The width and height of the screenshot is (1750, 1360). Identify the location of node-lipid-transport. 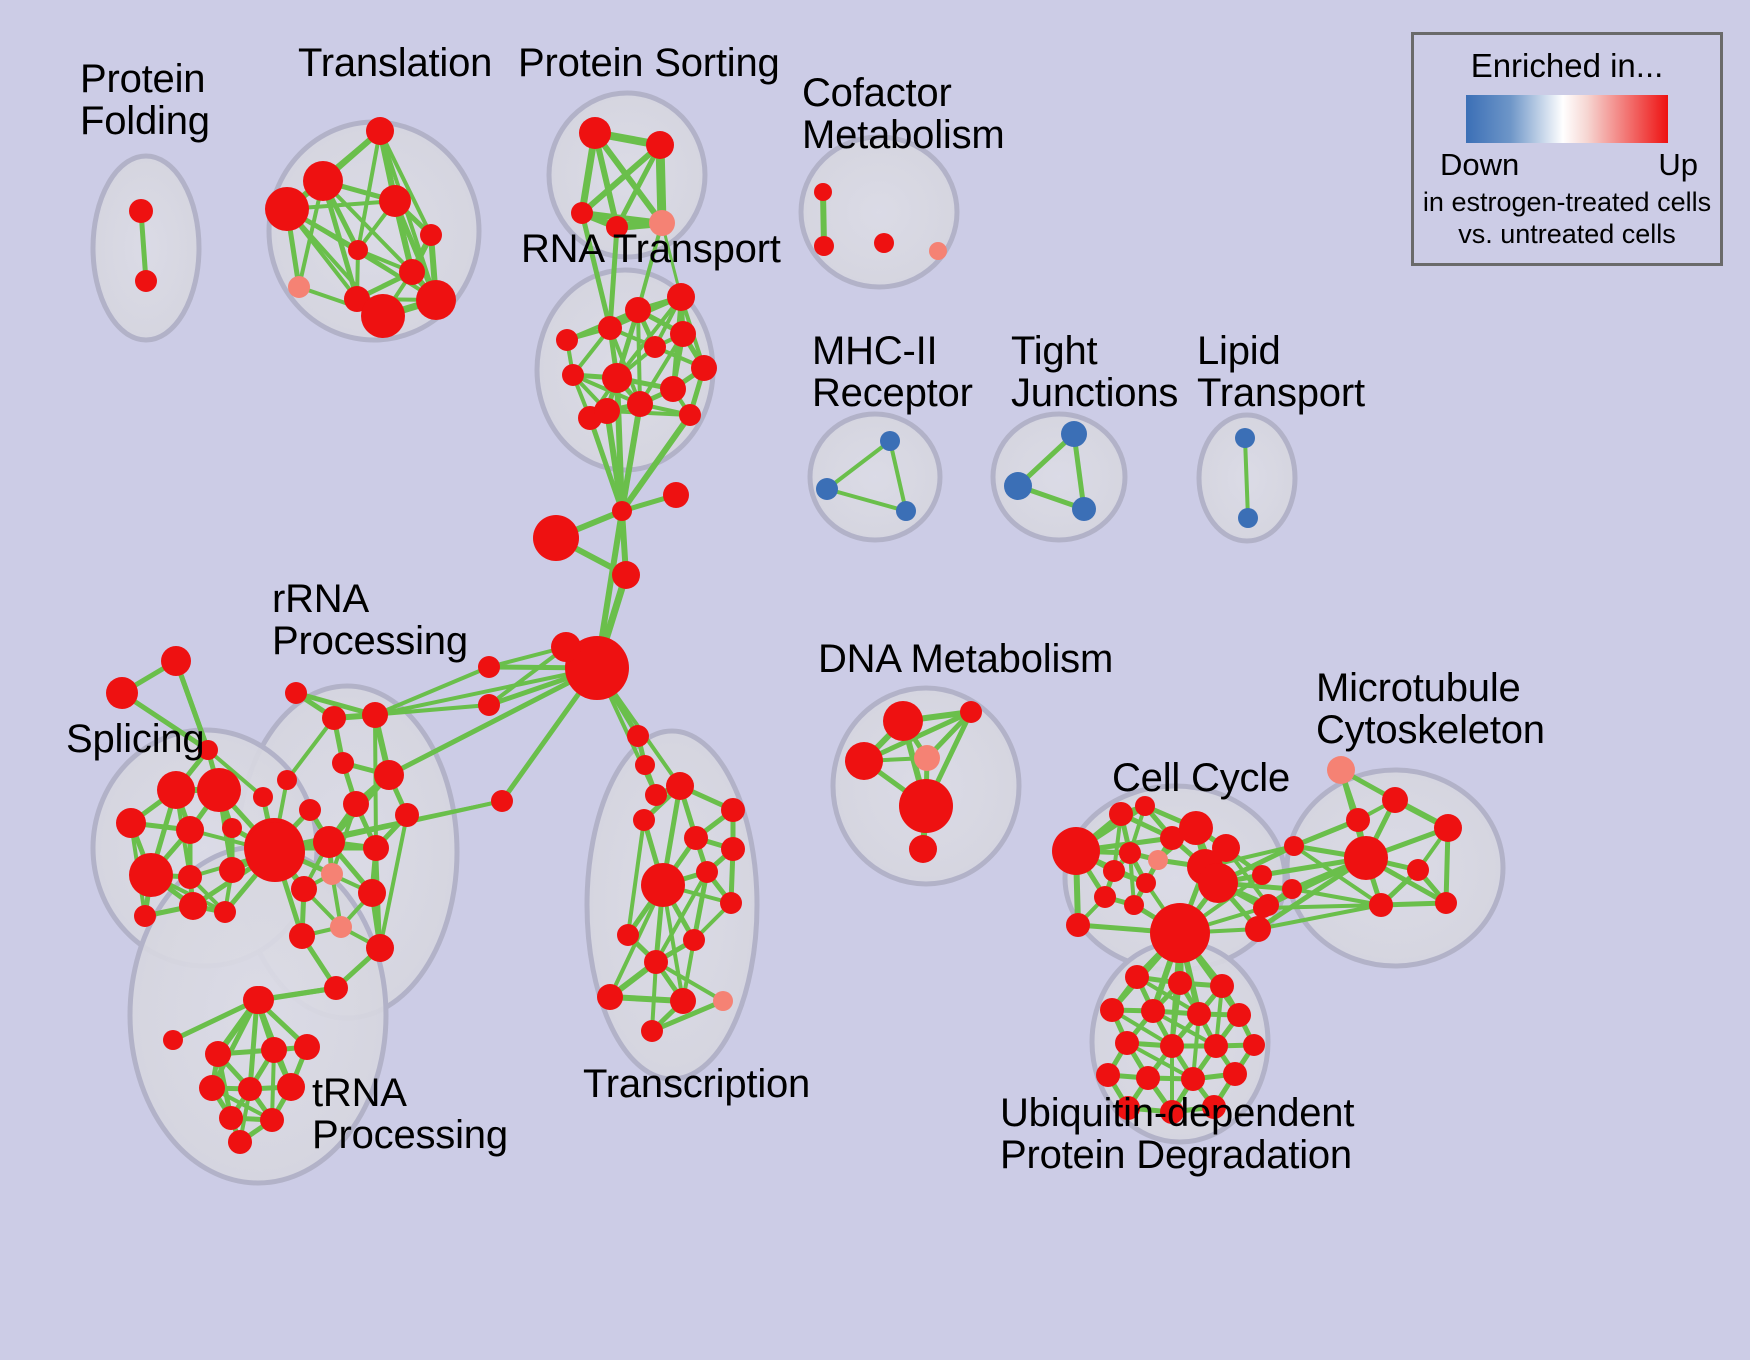
(1245, 438).